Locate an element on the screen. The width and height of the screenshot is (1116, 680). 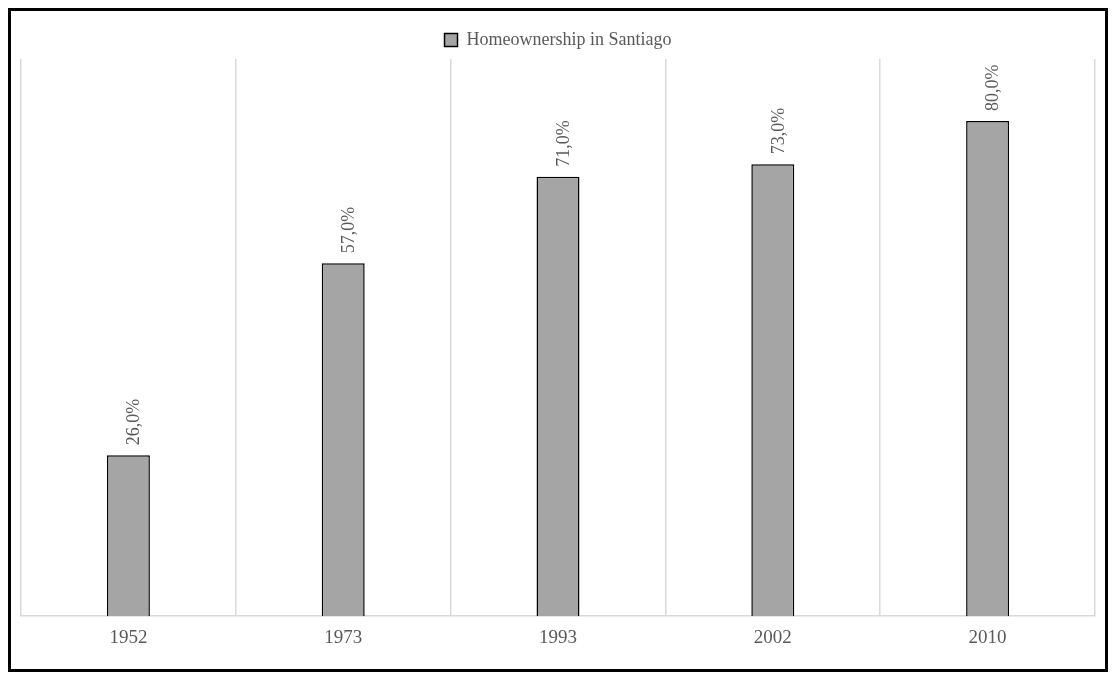
x-tick-label: 1993 is located at coordinates (558, 636).